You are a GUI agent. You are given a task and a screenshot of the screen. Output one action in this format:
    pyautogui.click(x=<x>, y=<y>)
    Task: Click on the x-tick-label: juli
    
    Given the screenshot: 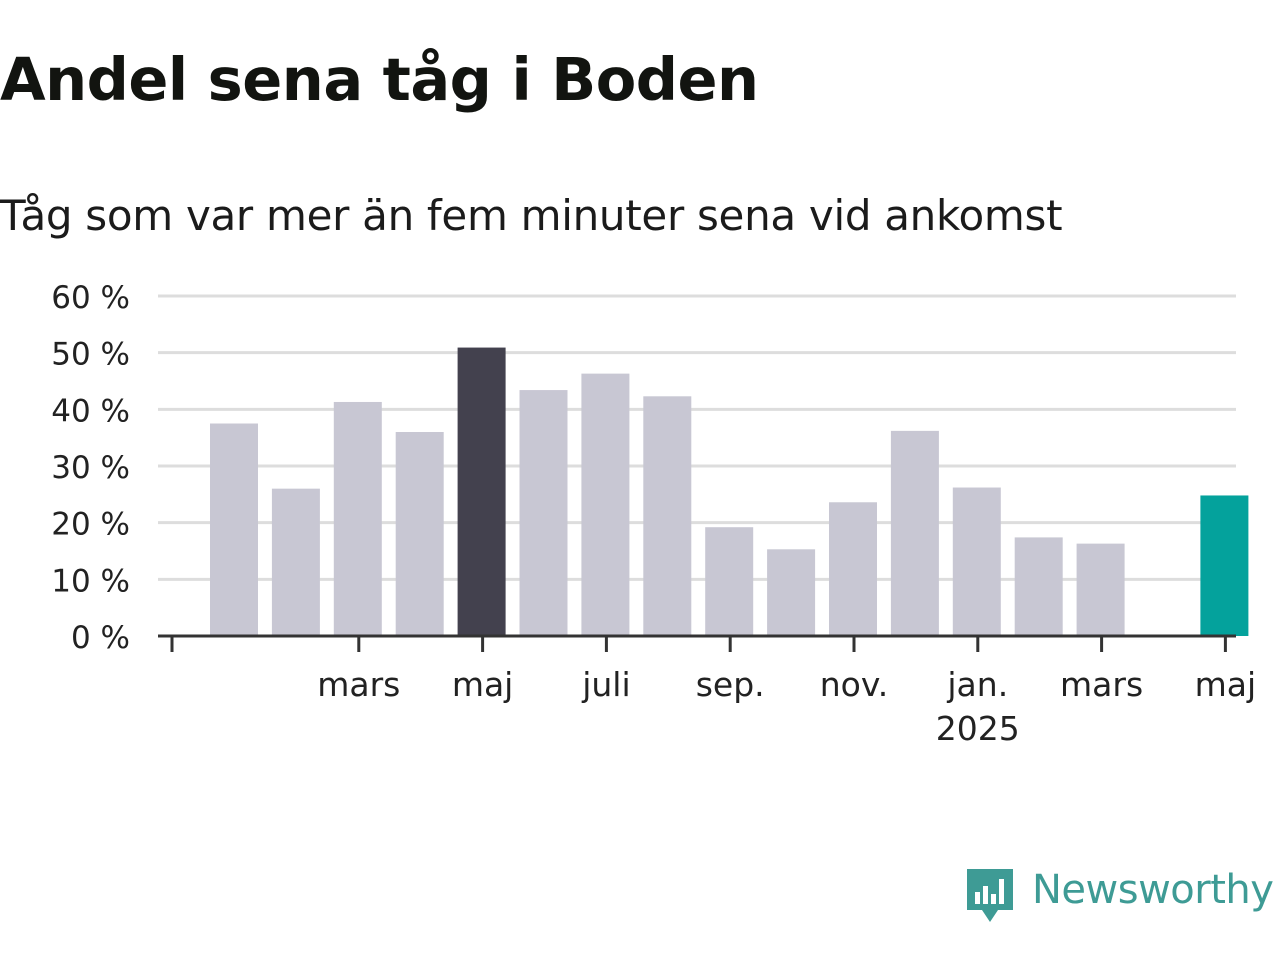 What is the action you would take?
    pyautogui.click(x=605, y=684)
    